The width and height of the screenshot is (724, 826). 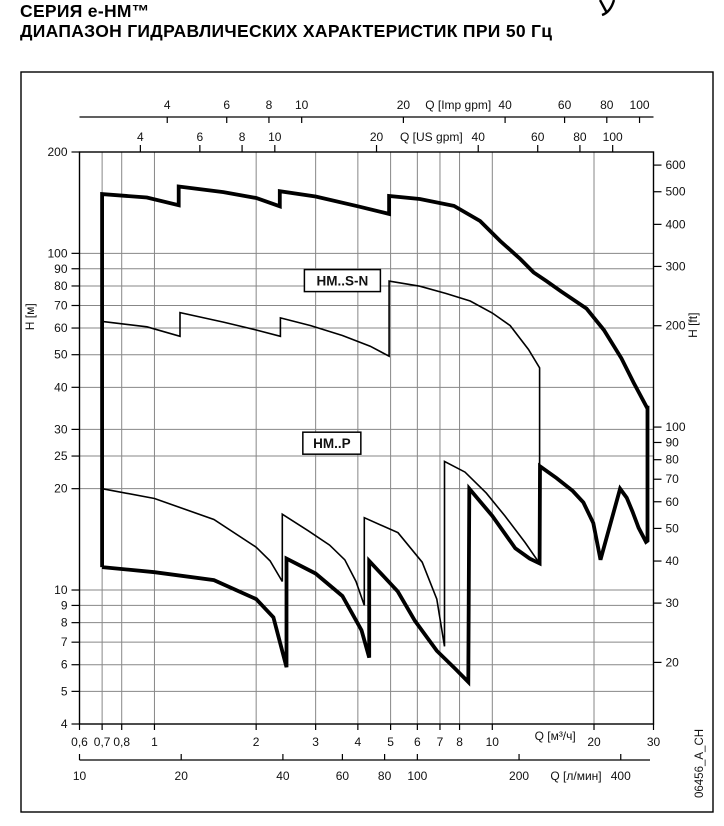 What do you see at coordinates (64, 724) in the screenshot?
I see `y-left-tick-label: 4` at bounding box center [64, 724].